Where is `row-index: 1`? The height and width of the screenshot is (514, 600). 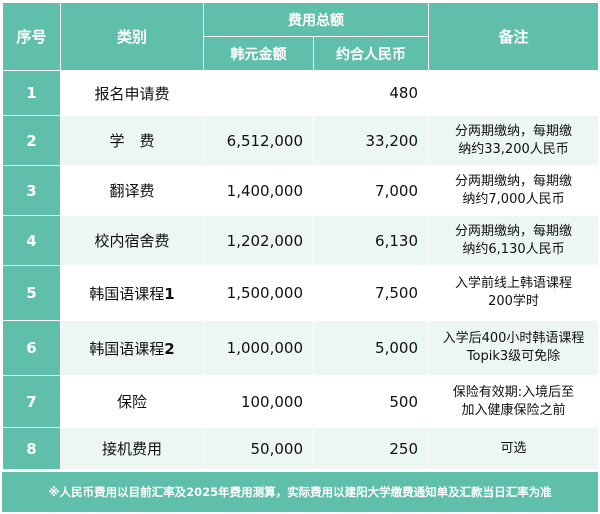 row-index: 1 is located at coordinates (31, 93).